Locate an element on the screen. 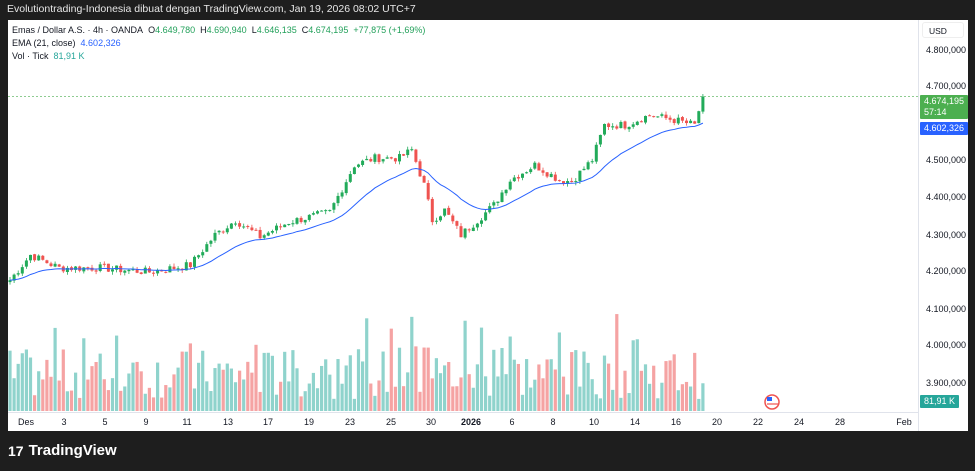 Image resolution: width=975 pixels, height=471 pixels. time-label: 11 is located at coordinates (187, 422).